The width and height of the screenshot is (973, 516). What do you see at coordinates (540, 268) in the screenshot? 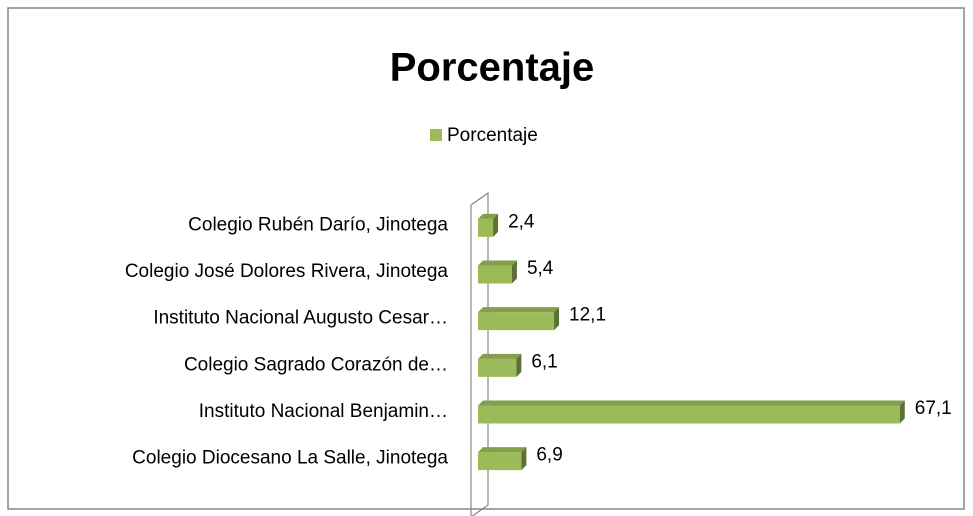
I see `data-label: 5,4` at bounding box center [540, 268].